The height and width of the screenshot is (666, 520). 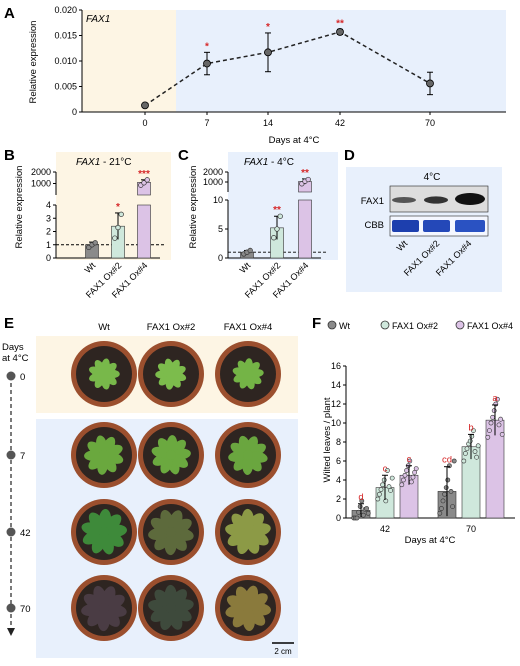 What do you see at coordinates (115, 162) in the screenshot?
I see `condition-b: - 21°C` at bounding box center [115, 162].